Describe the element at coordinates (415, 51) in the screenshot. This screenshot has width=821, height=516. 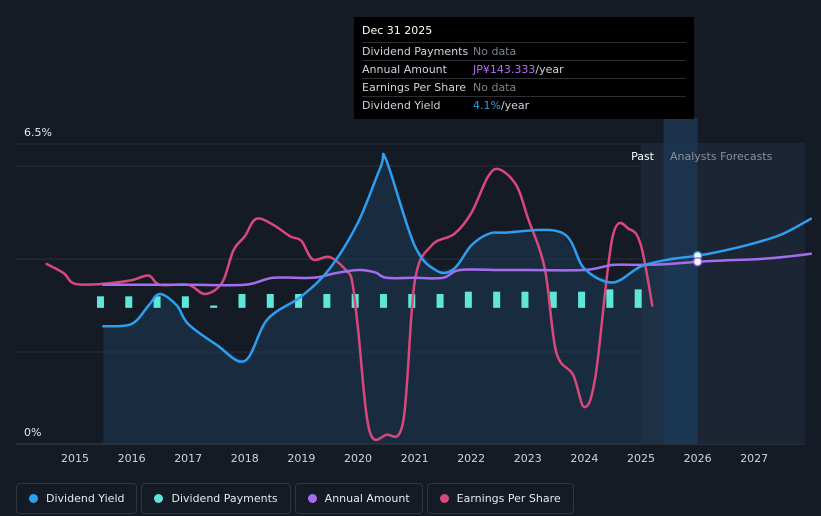
I see `tooltip-label: Dividend Payments` at that location.